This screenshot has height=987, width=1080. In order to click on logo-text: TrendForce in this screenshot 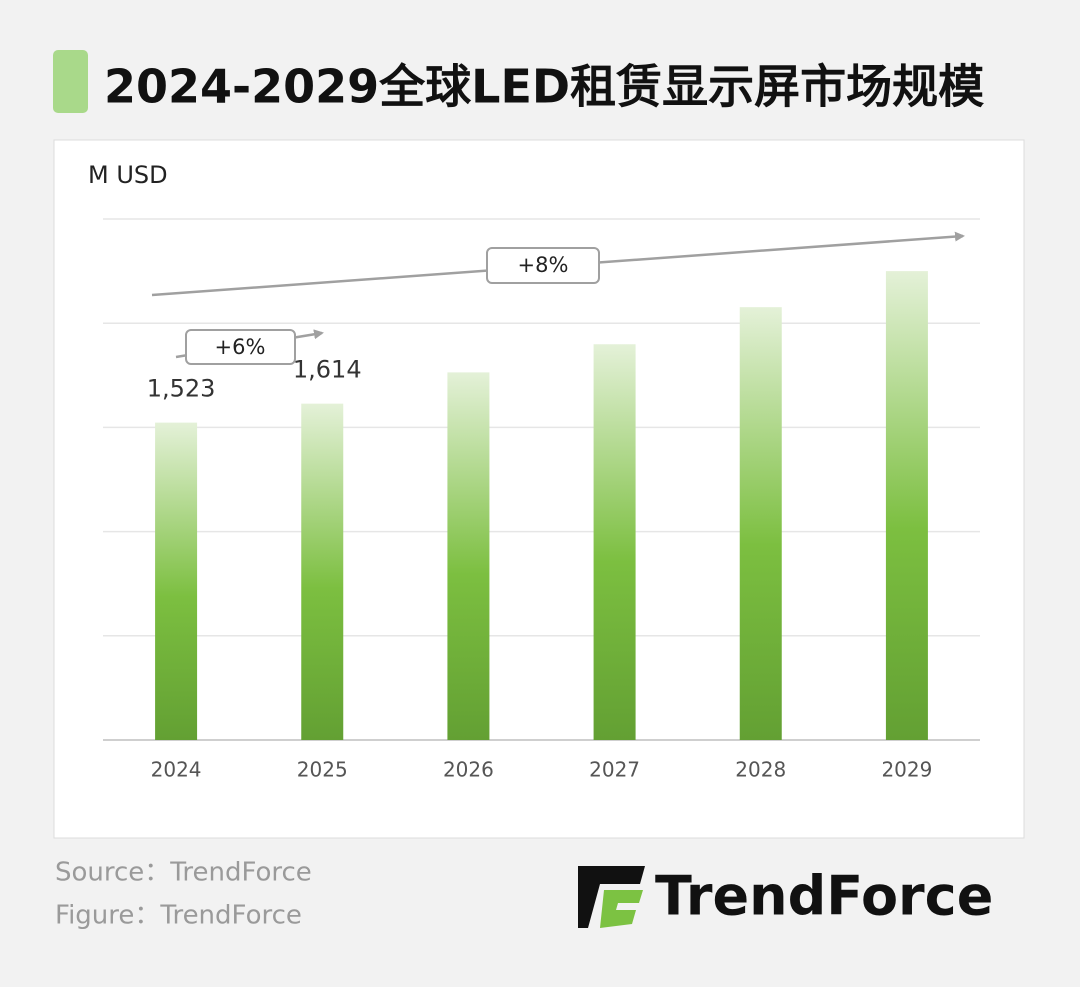, I will do `click(824, 896)`.